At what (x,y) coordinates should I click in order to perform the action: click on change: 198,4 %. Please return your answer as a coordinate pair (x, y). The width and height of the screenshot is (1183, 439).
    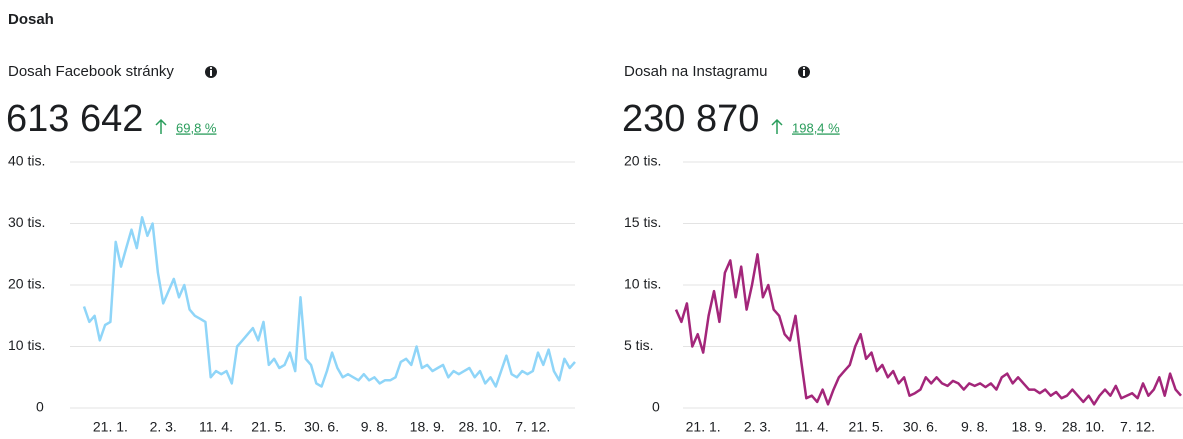
    Looking at the image, I should click on (816, 127).